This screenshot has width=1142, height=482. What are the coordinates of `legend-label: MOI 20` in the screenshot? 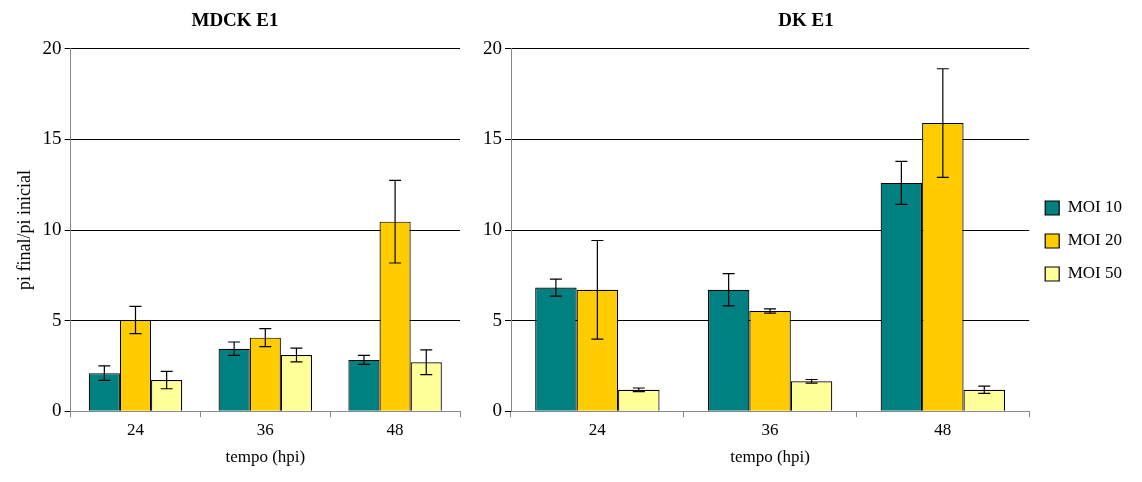 It's located at (1095, 240).